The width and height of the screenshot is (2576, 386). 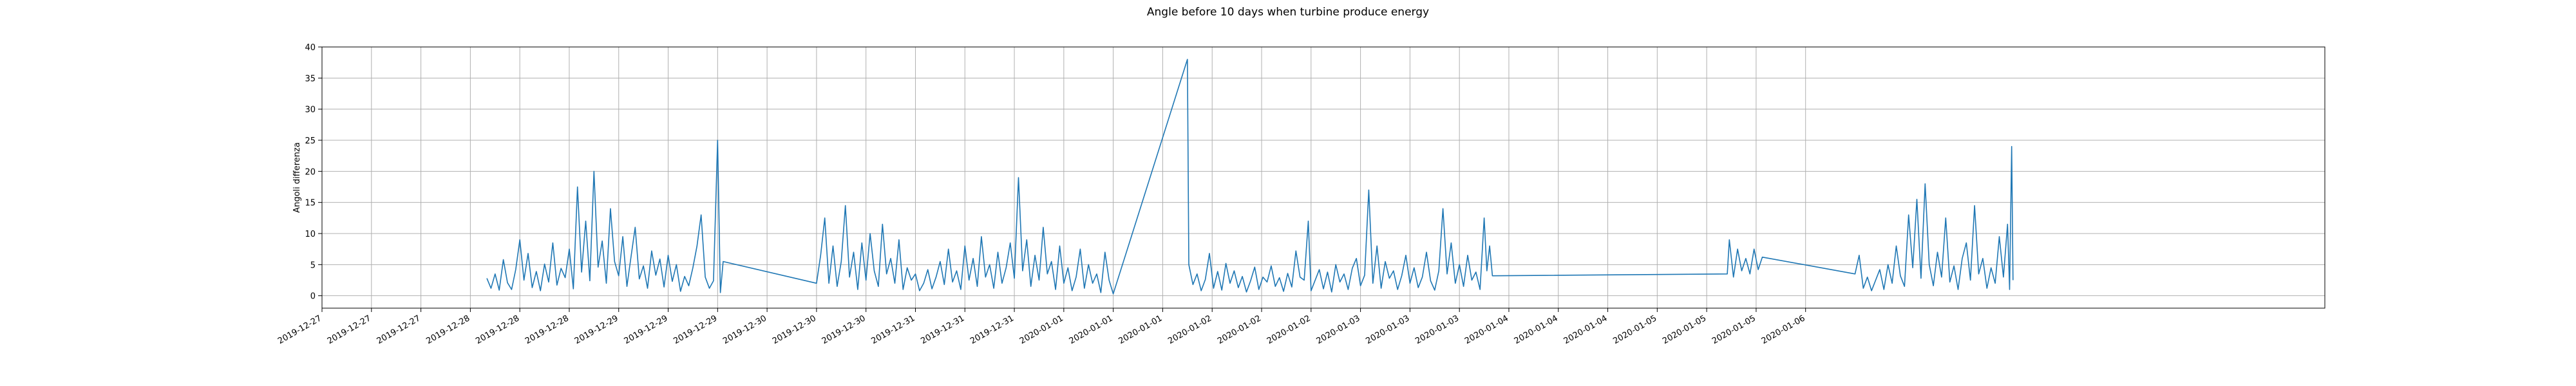 What do you see at coordinates (310, 79) in the screenshot?
I see `y-tick-label: 35` at bounding box center [310, 79].